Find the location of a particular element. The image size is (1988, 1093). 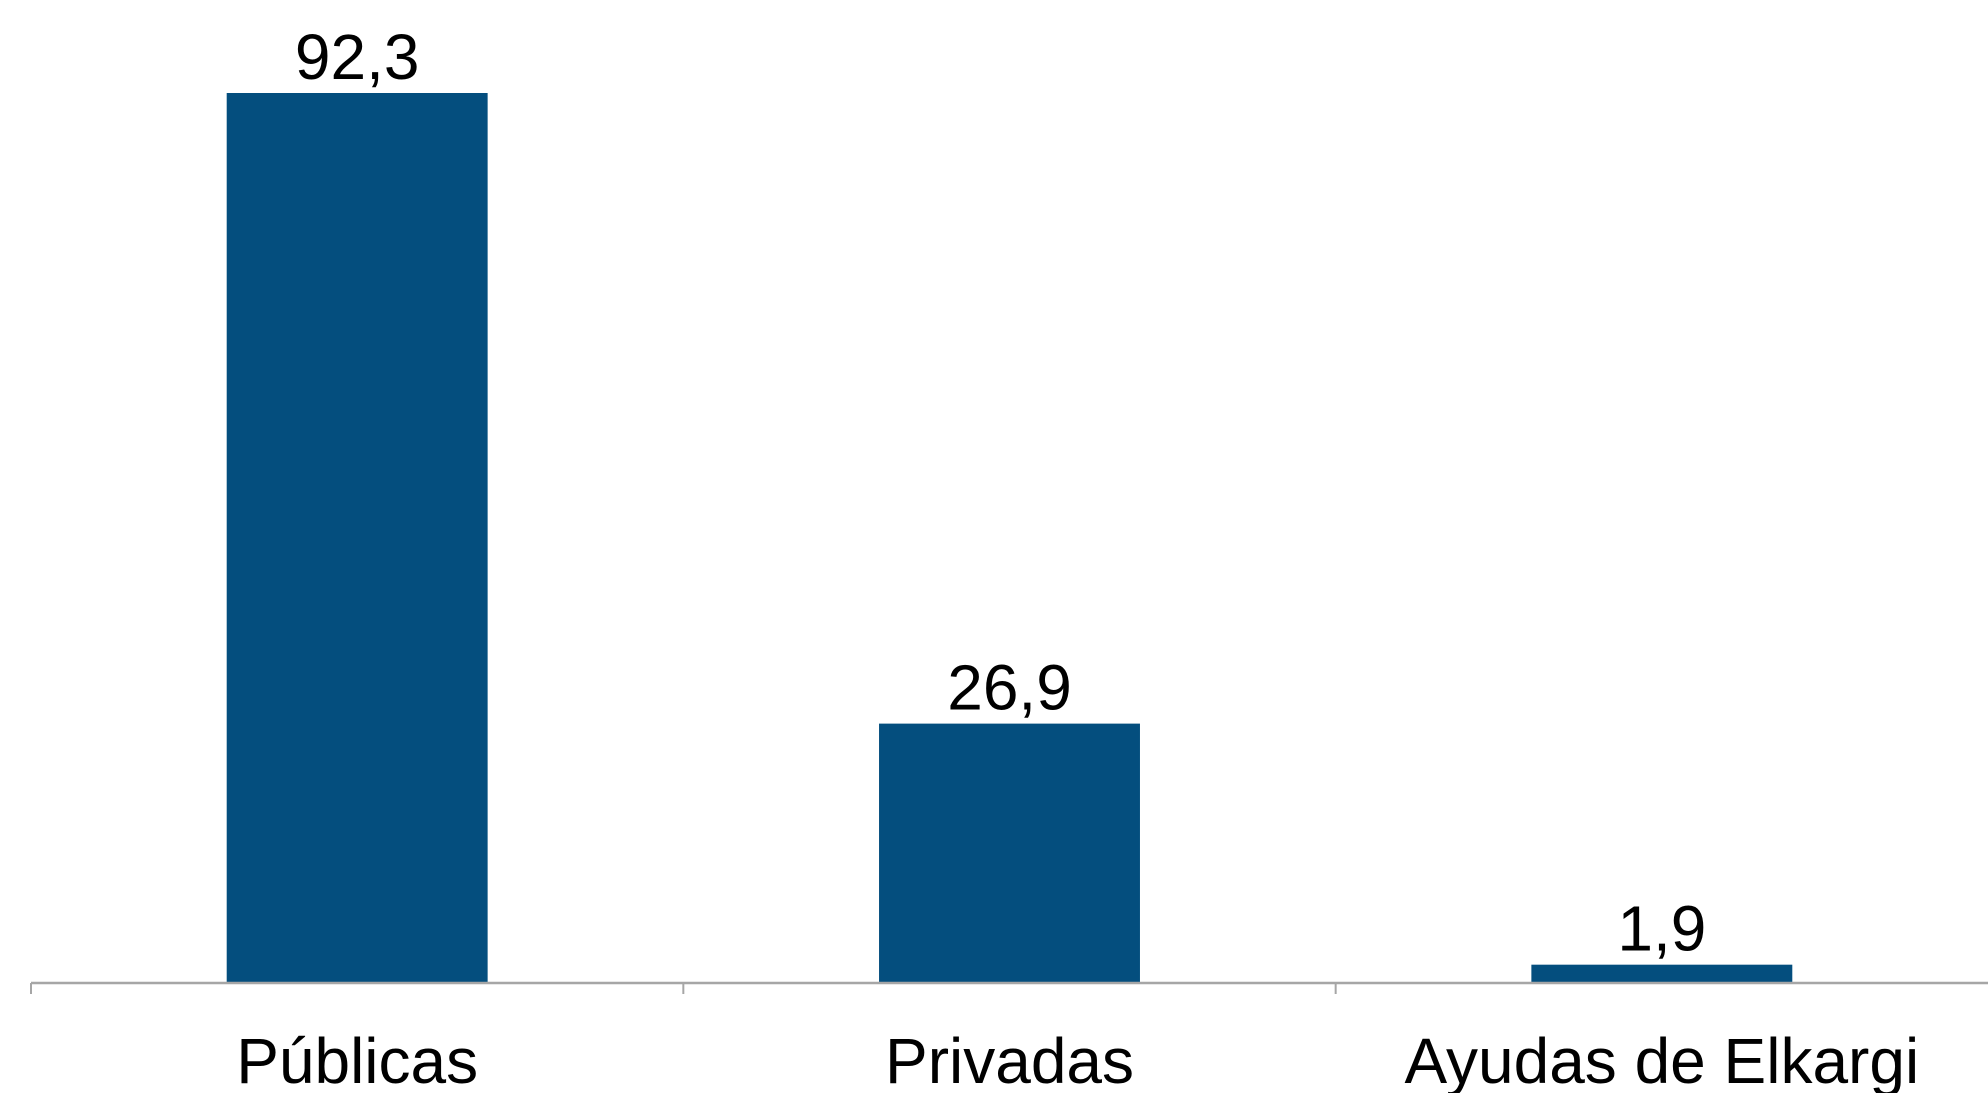

data-label-2: 1,9 is located at coordinates (1661, 929).